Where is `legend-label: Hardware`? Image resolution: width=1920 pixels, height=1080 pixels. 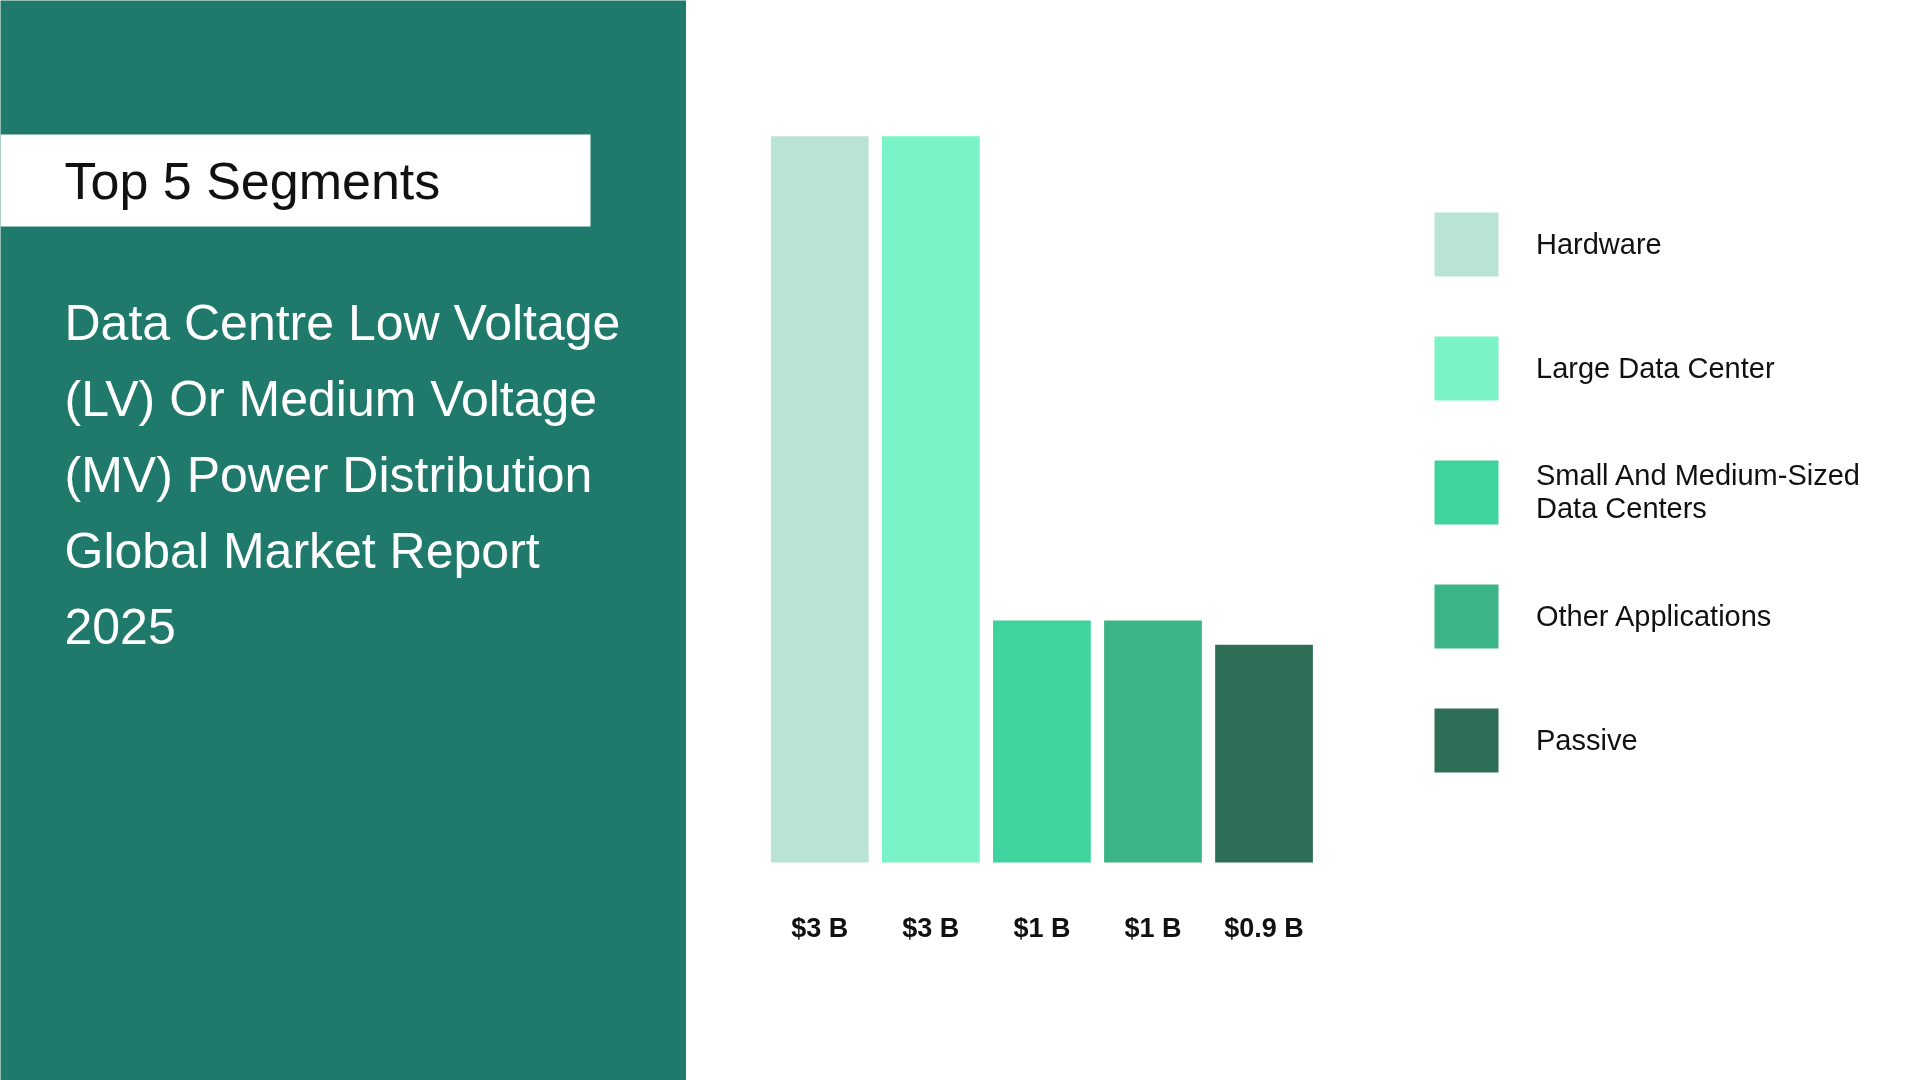
legend-label: Hardware is located at coordinates (1599, 244).